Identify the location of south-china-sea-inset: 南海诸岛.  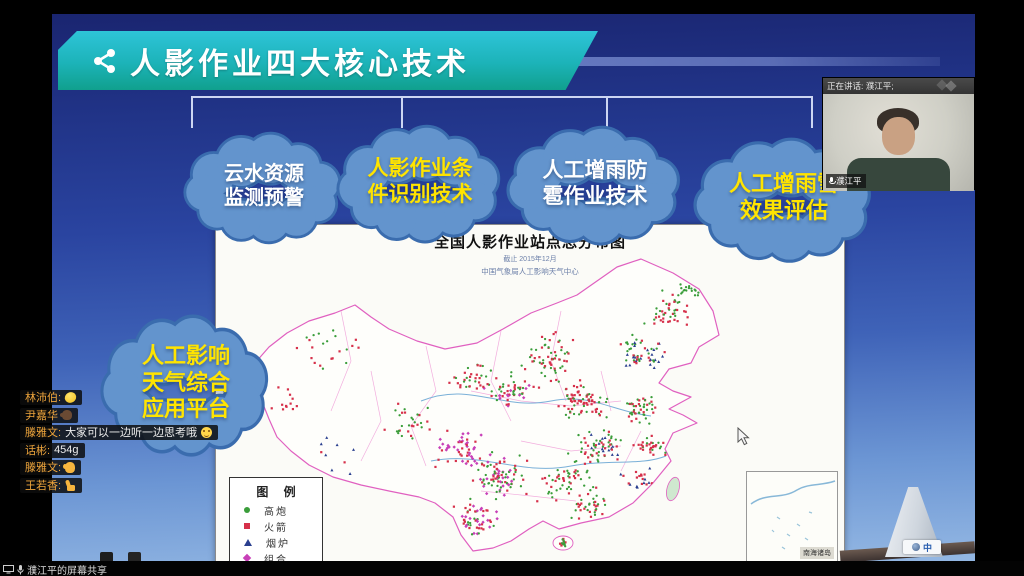
(792, 517).